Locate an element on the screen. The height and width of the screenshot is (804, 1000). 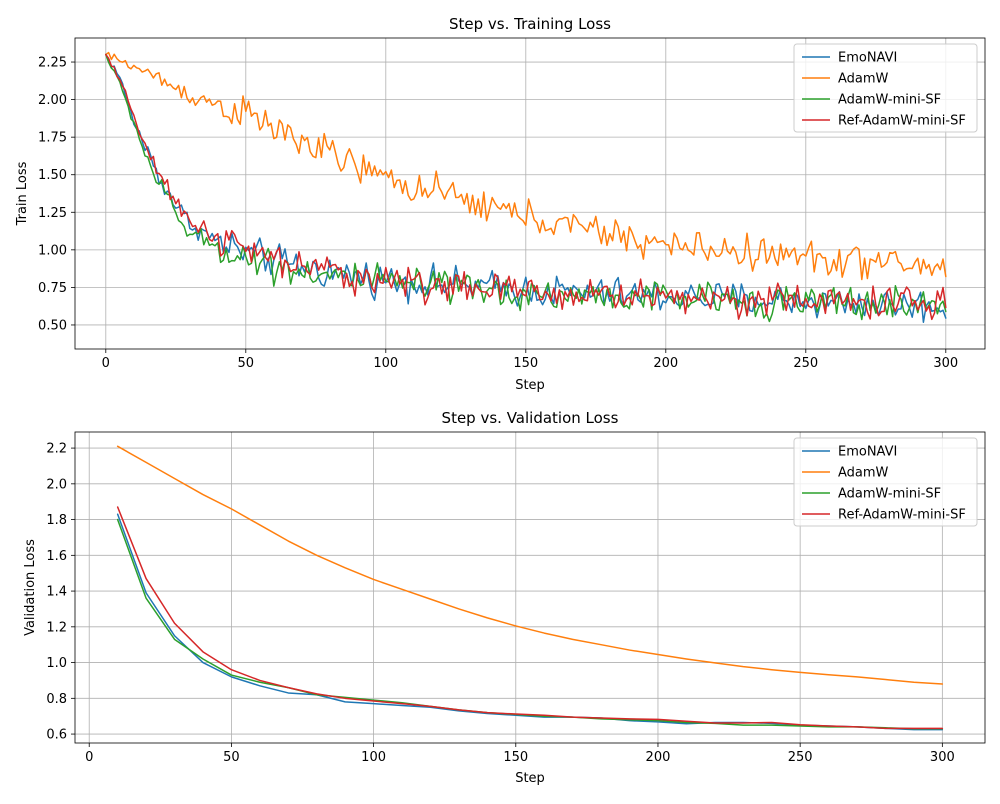
y-tick-label: 1.8 is located at coordinates (56, 520).